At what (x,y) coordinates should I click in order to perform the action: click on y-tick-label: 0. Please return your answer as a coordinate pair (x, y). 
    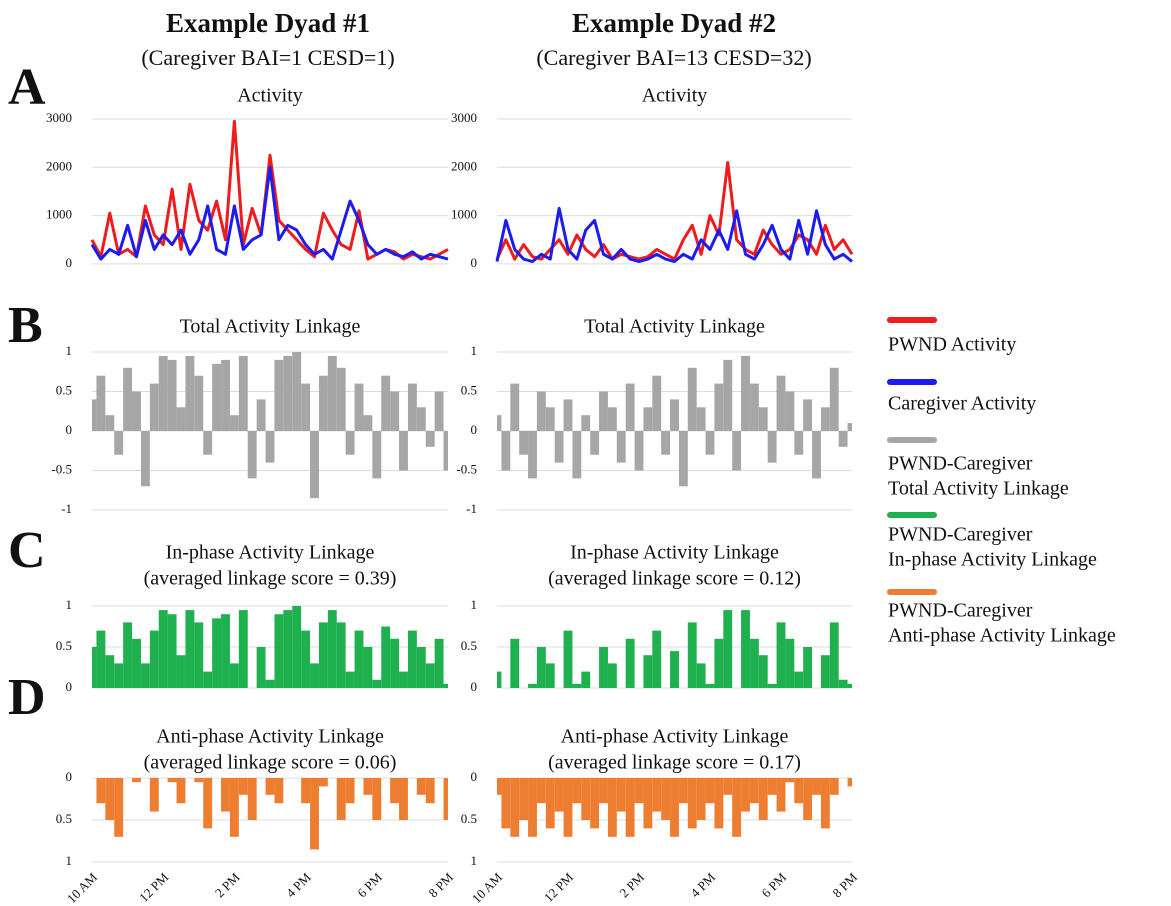
    Looking at the image, I should click on (474, 262).